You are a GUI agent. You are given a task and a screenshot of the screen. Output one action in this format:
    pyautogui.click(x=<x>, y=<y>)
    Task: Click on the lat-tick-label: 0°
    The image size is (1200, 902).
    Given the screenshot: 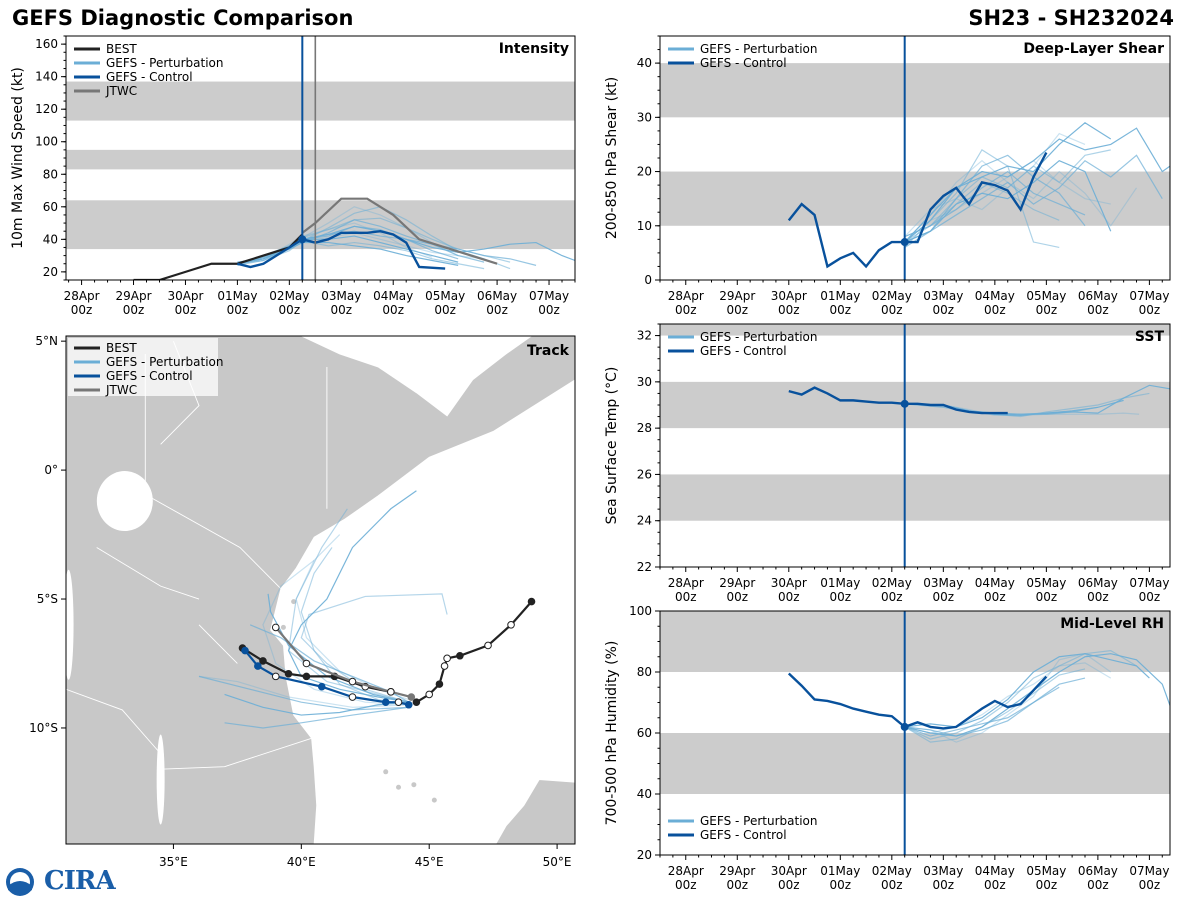 What is the action you would take?
    pyautogui.click(x=51, y=470)
    